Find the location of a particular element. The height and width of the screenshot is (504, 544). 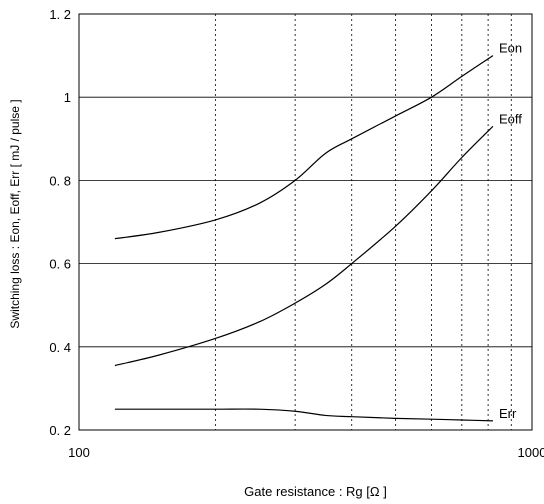

y-tick-label: 0. 2 is located at coordinates (60, 430).